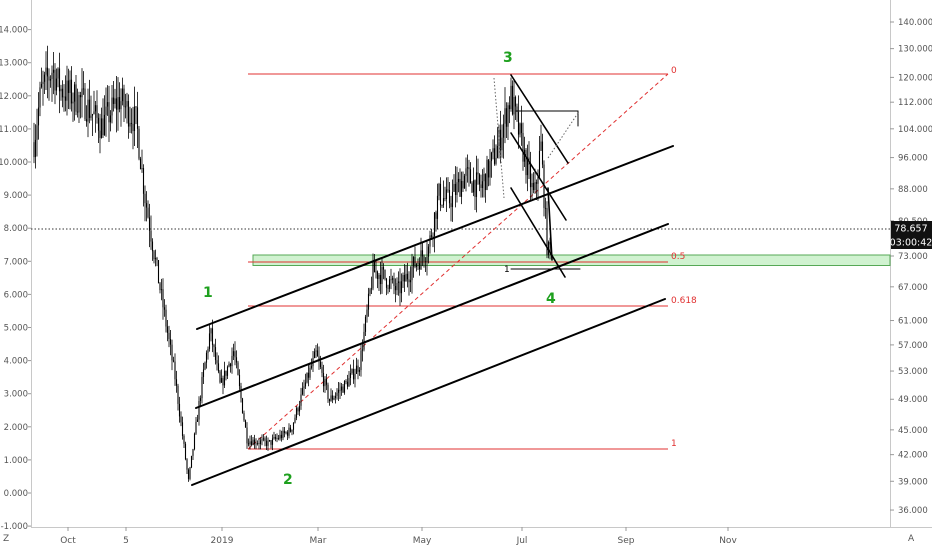 Image resolution: width=932 pixels, height=550 pixels. I want to click on support-zone, so click(571, 260).